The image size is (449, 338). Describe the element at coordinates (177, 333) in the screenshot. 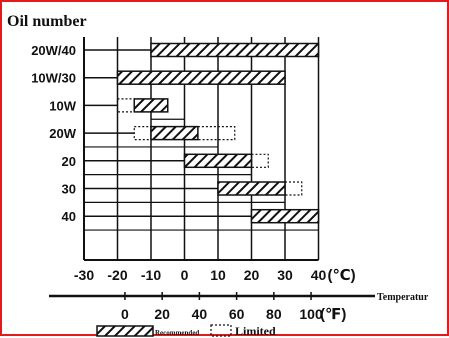

I see `legend-recommended-label: Recommended` at that location.